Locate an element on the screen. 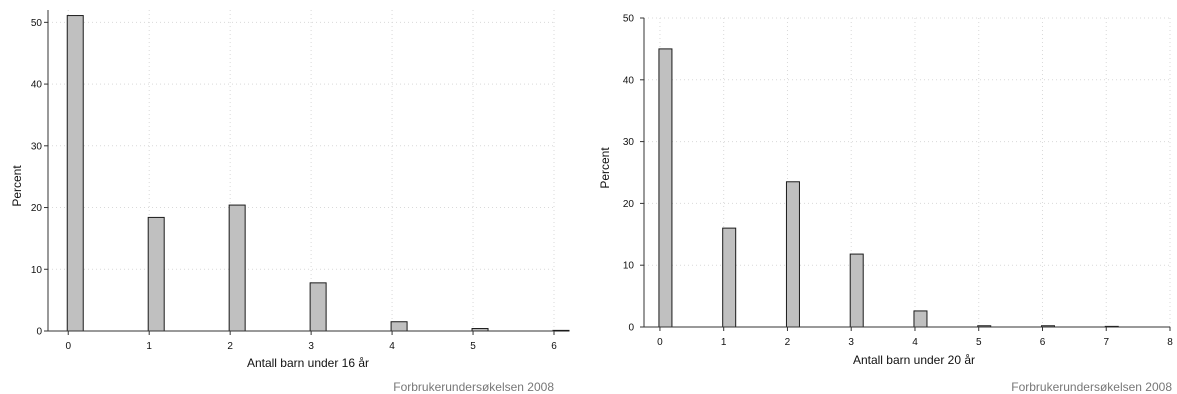  x-tick-label: 7 is located at coordinates (1106, 342).